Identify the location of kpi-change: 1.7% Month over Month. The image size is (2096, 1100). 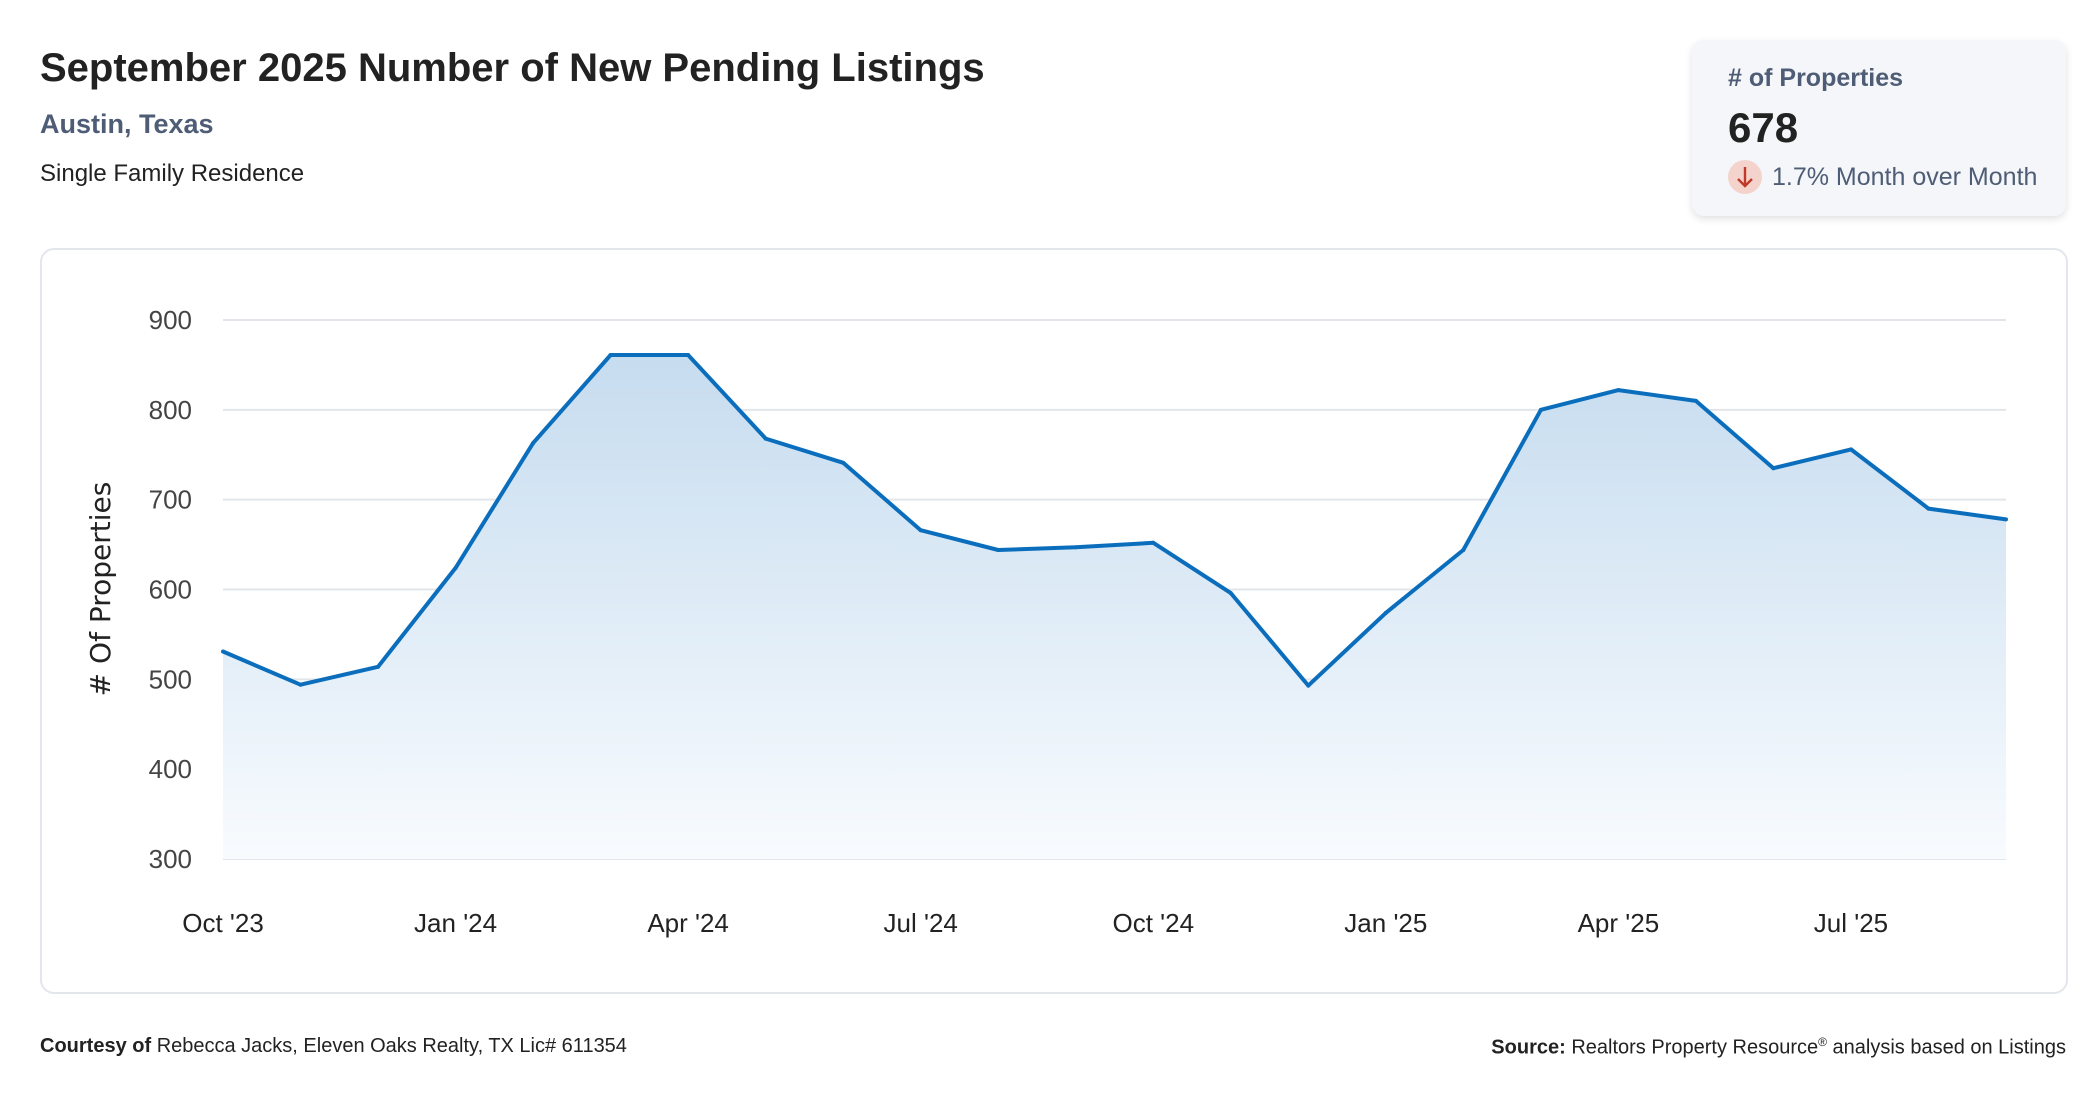
(1882, 177).